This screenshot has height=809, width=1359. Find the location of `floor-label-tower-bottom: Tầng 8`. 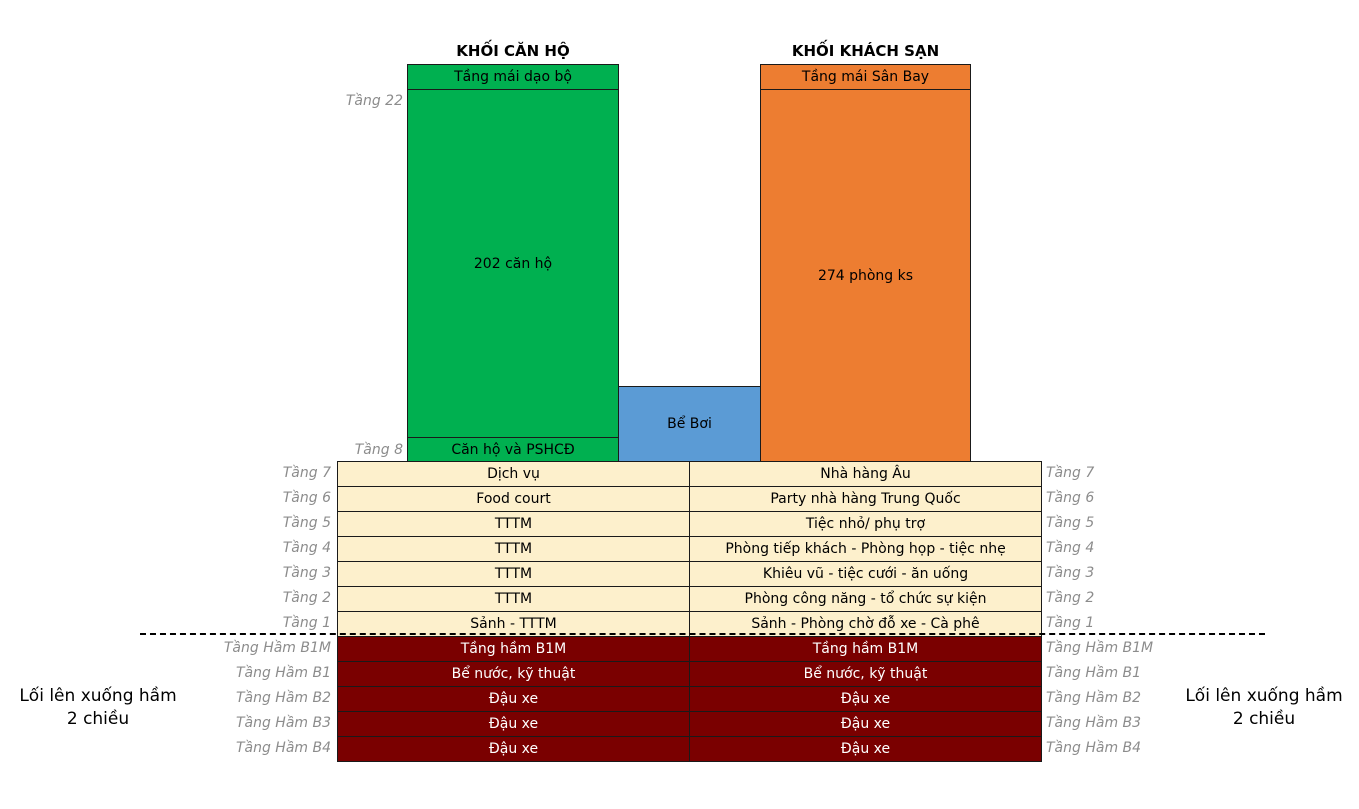

floor-label-tower-bottom: Tầng 8 is located at coordinates (378, 450).